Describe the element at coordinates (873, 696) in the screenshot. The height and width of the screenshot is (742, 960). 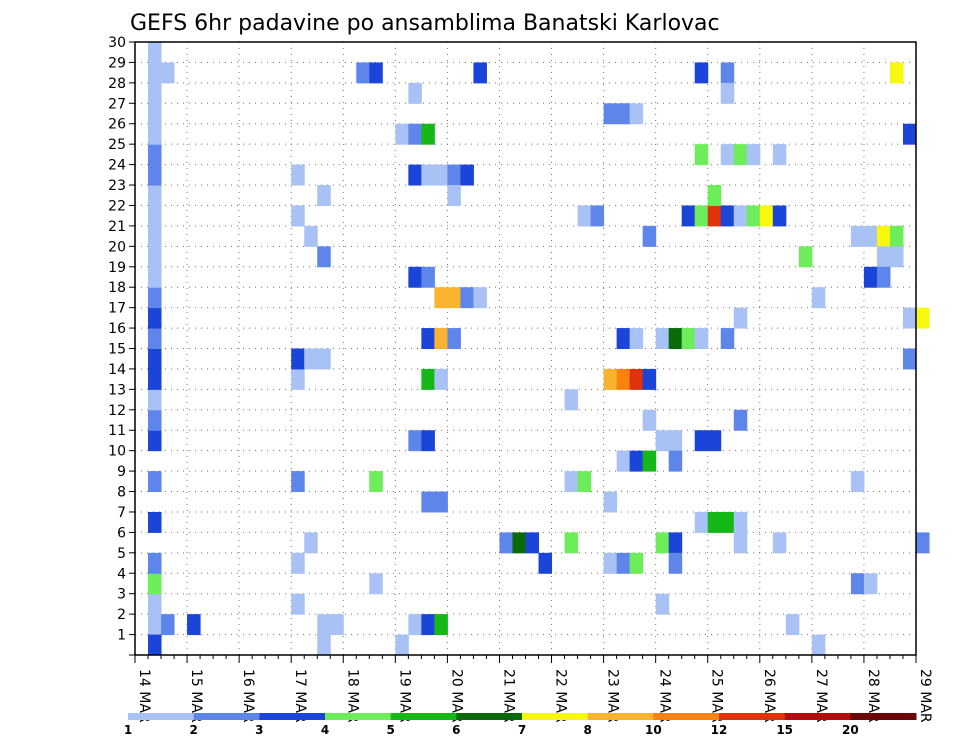
I see `x-tick-label: 28 MAR` at that location.